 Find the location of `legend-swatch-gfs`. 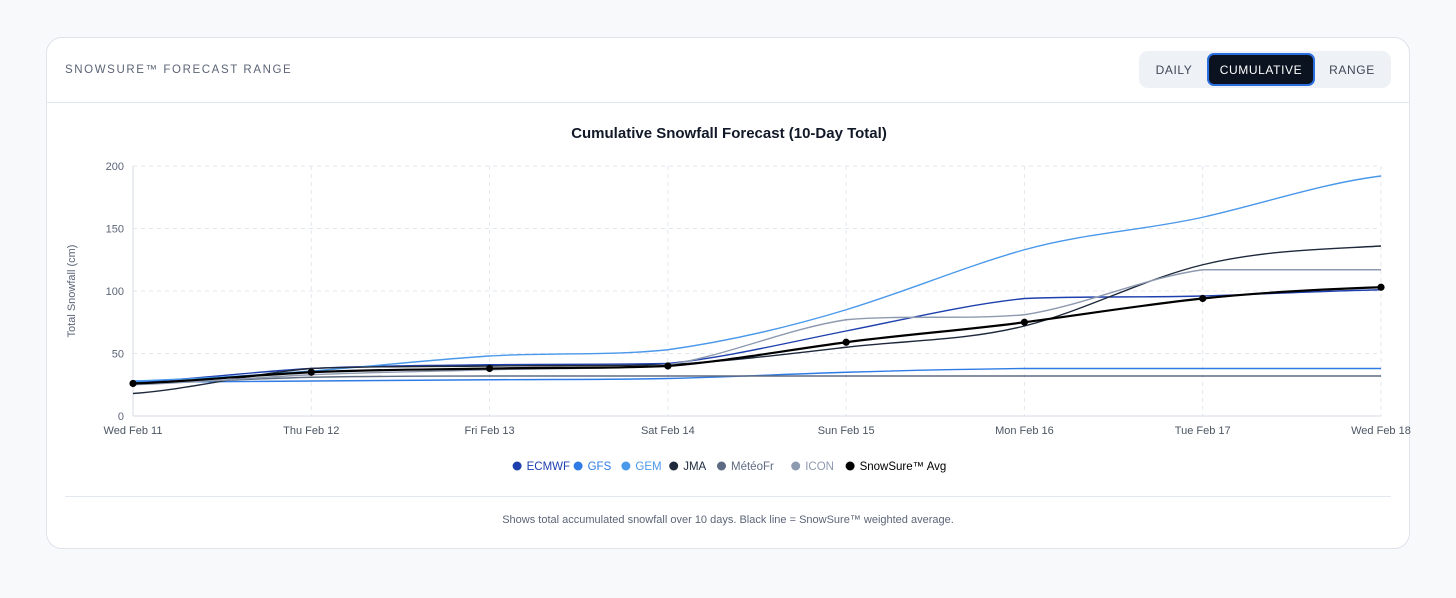

legend-swatch-gfs is located at coordinates (578, 466).